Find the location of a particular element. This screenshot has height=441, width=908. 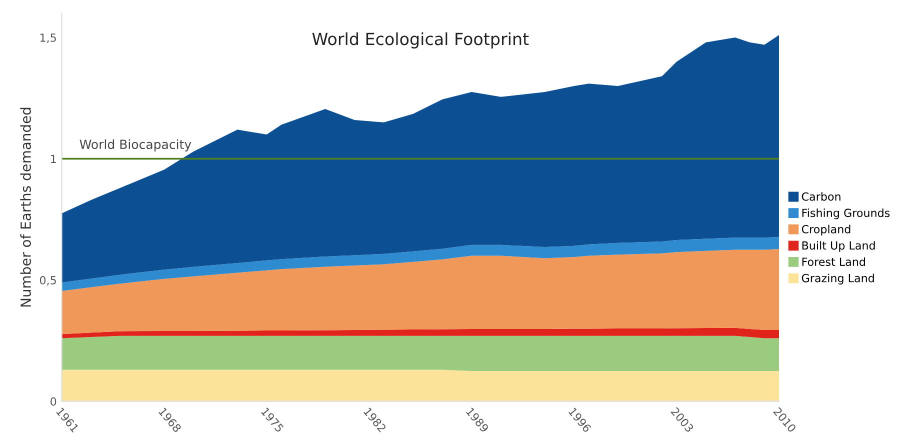

legend-label: Grazing Land is located at coordinates (838, 279).